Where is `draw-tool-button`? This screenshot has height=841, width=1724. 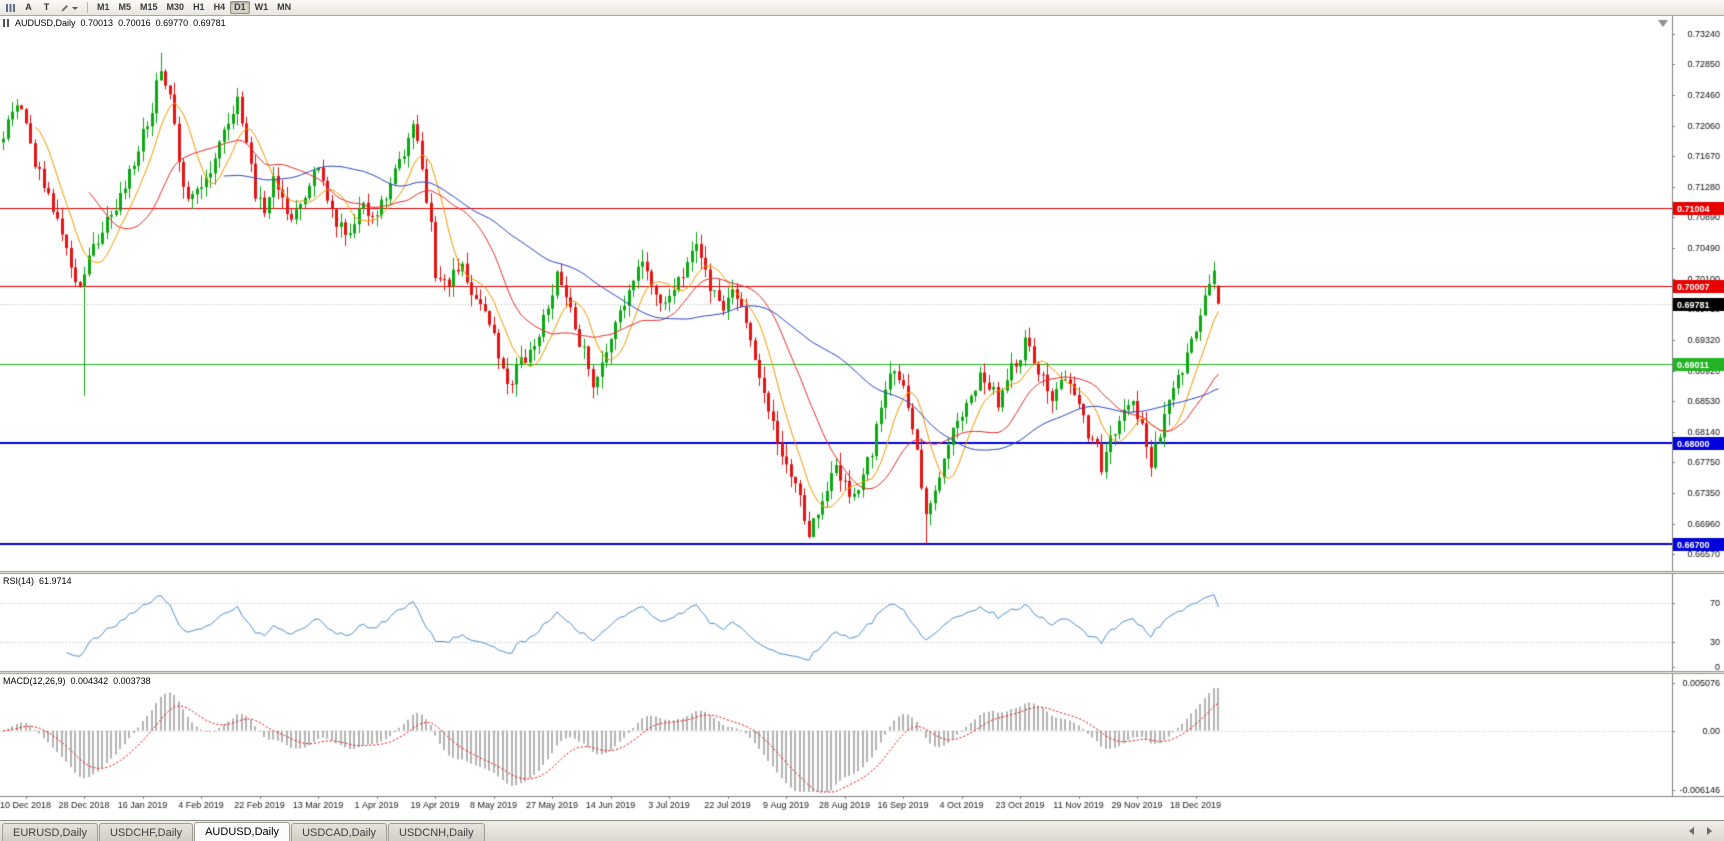 draw-tool-button is located at coordinates (69, 7).